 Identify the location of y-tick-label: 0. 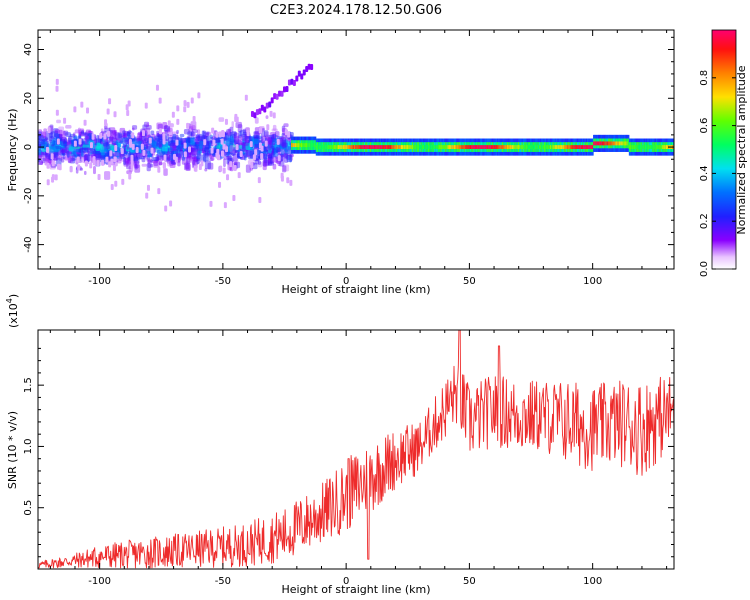
(28, 147).